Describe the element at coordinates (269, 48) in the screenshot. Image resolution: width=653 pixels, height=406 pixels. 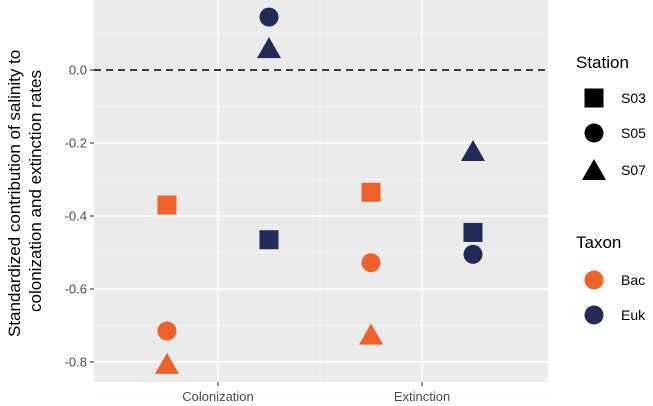
I see `point-colonization-euk-s07` at that location.